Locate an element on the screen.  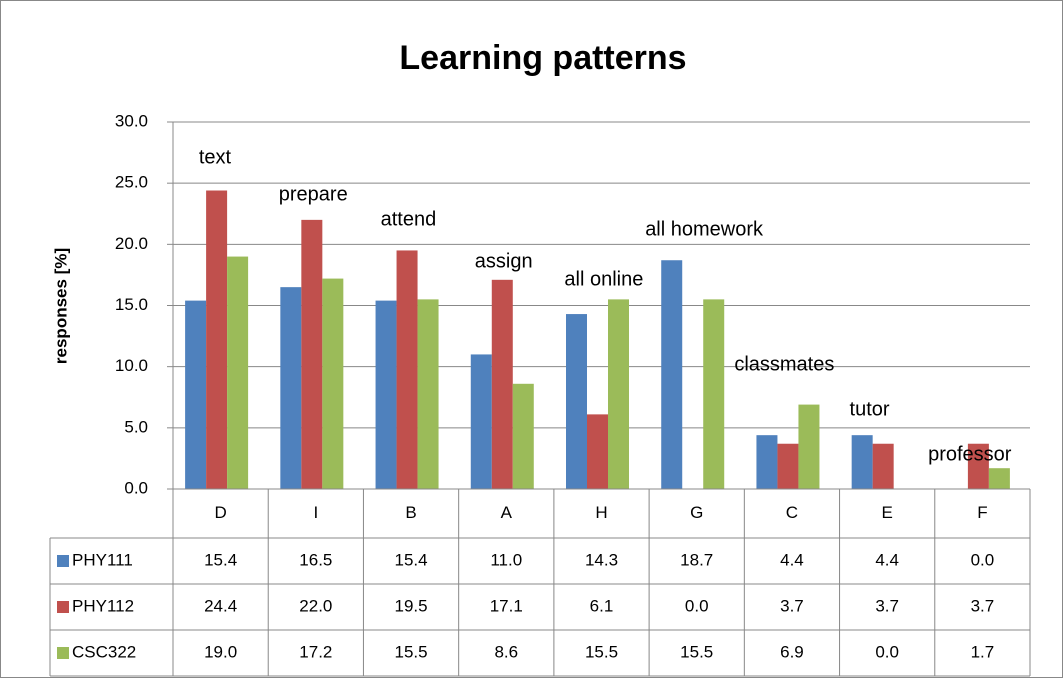
legend-label: PHY112 is located at coordinates (103, 605).